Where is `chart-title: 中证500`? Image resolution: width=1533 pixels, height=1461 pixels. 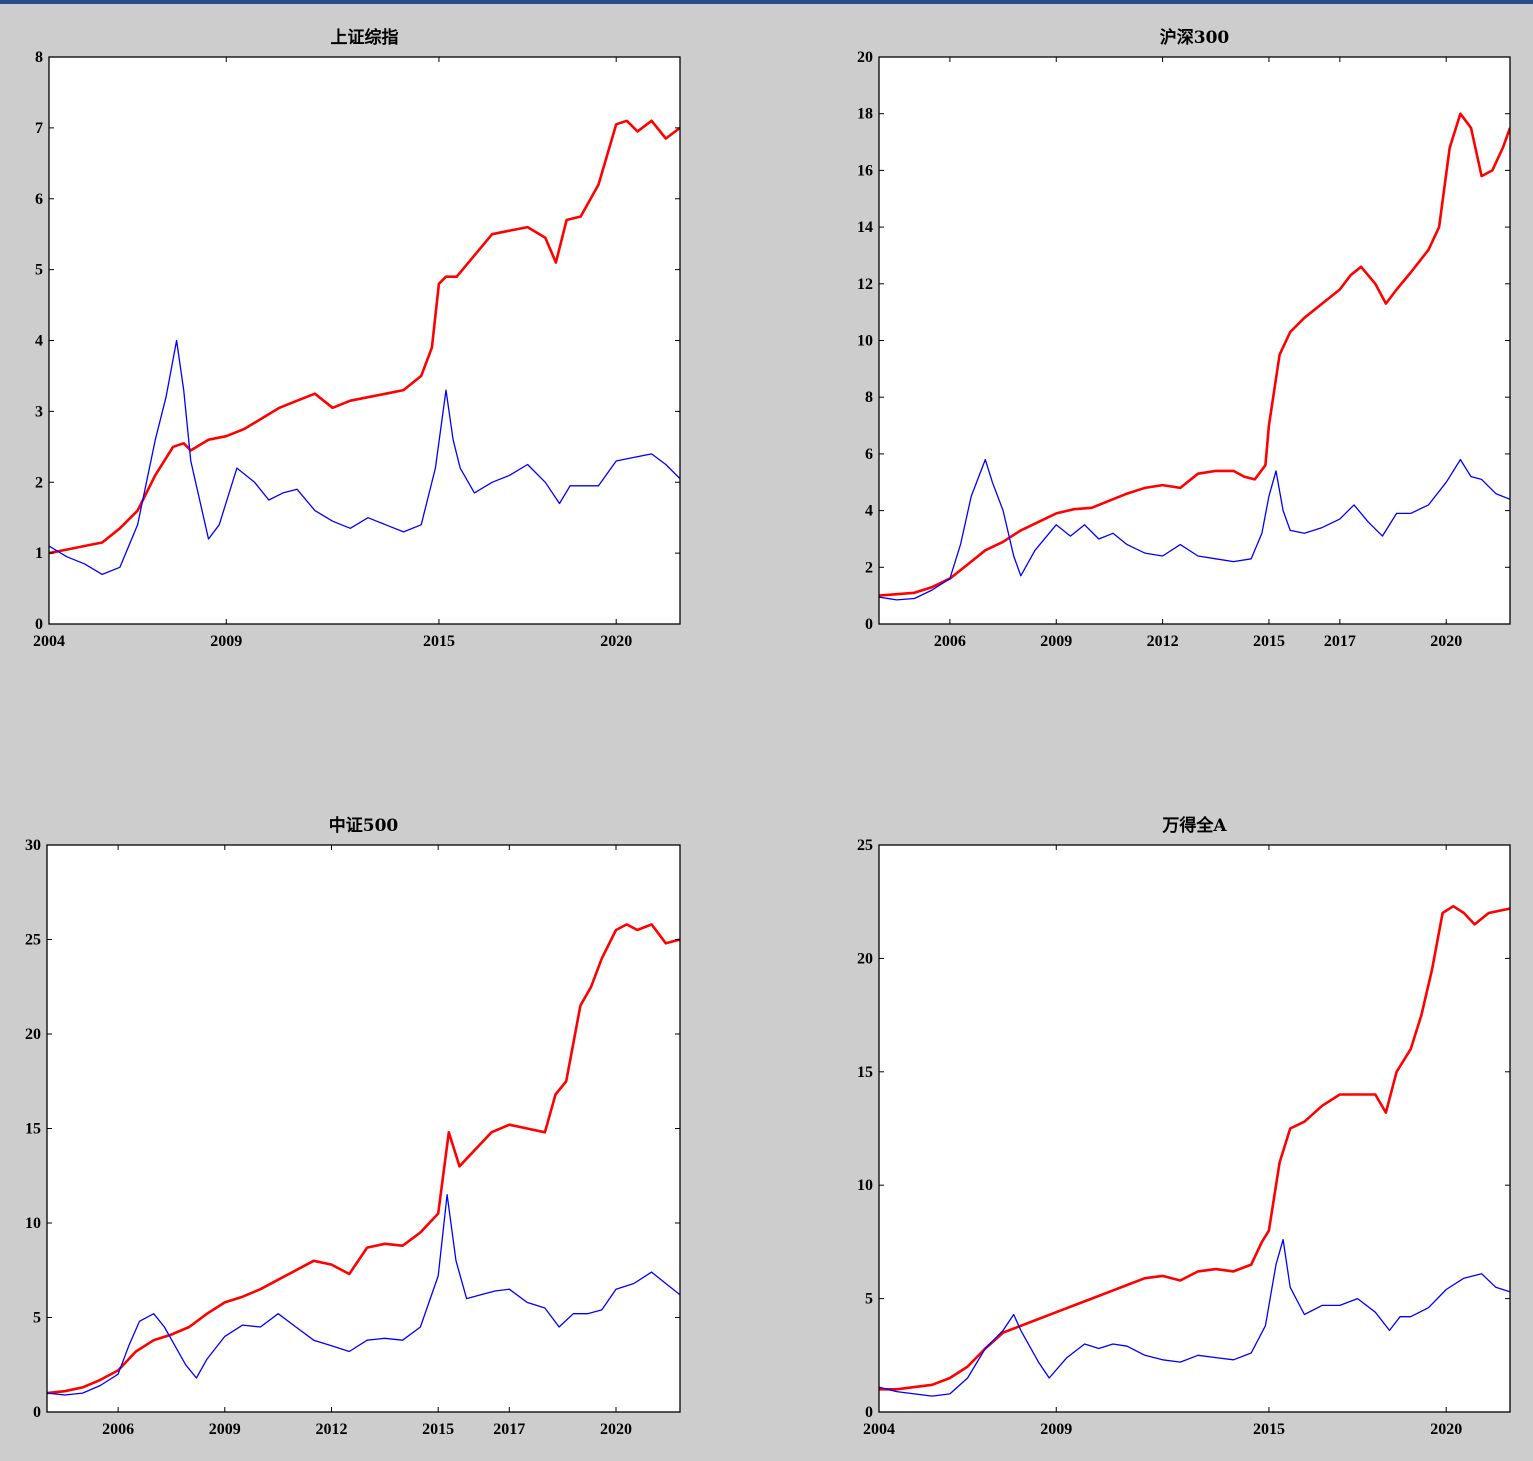
chart-title: 中证500 is located at coordinates (364, 825).